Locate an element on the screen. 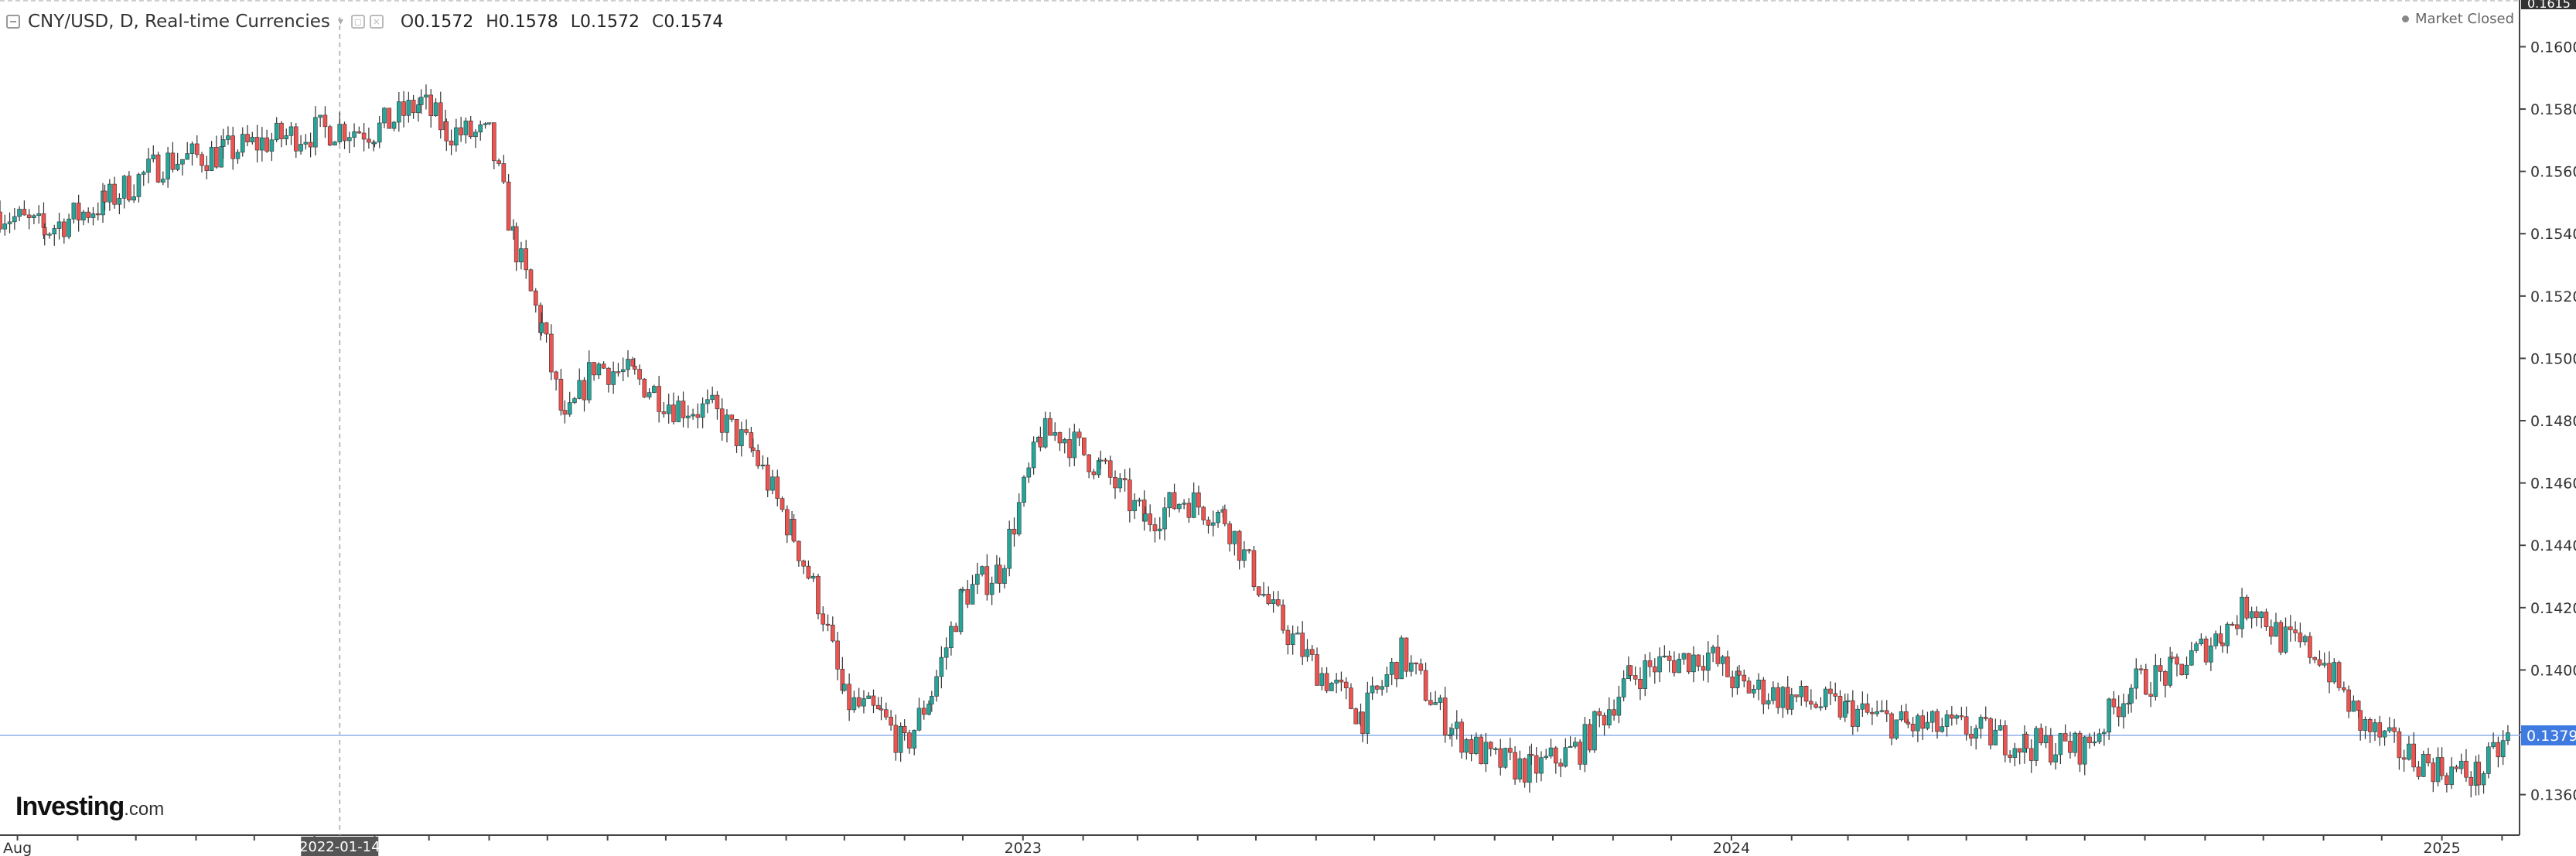 This screenshot has width=2576, height=856. collapse-icon is located at coordinates (13, 22).